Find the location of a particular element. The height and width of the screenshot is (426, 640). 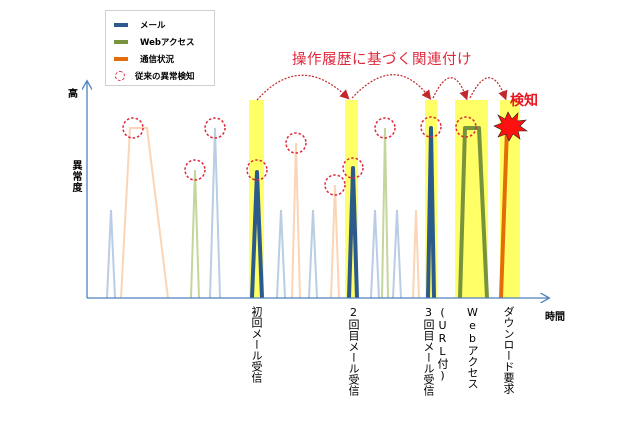

event-label-url: (URL付) is located at coordinates (442, 344).